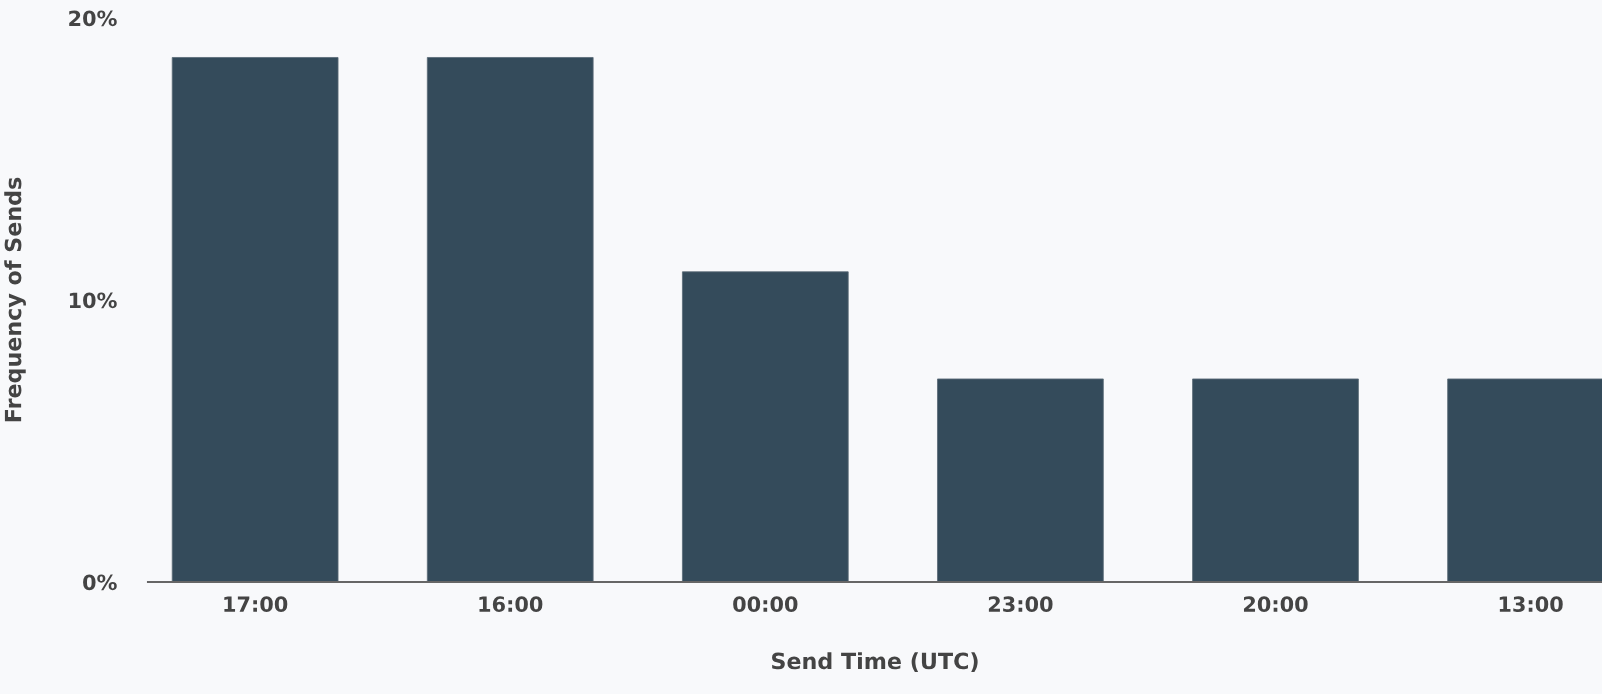  What do you see at coordinates (15, 299) in the screenshot?
I see `y-axis-title: Frequency of Sends` at bounding box center [15, 299].